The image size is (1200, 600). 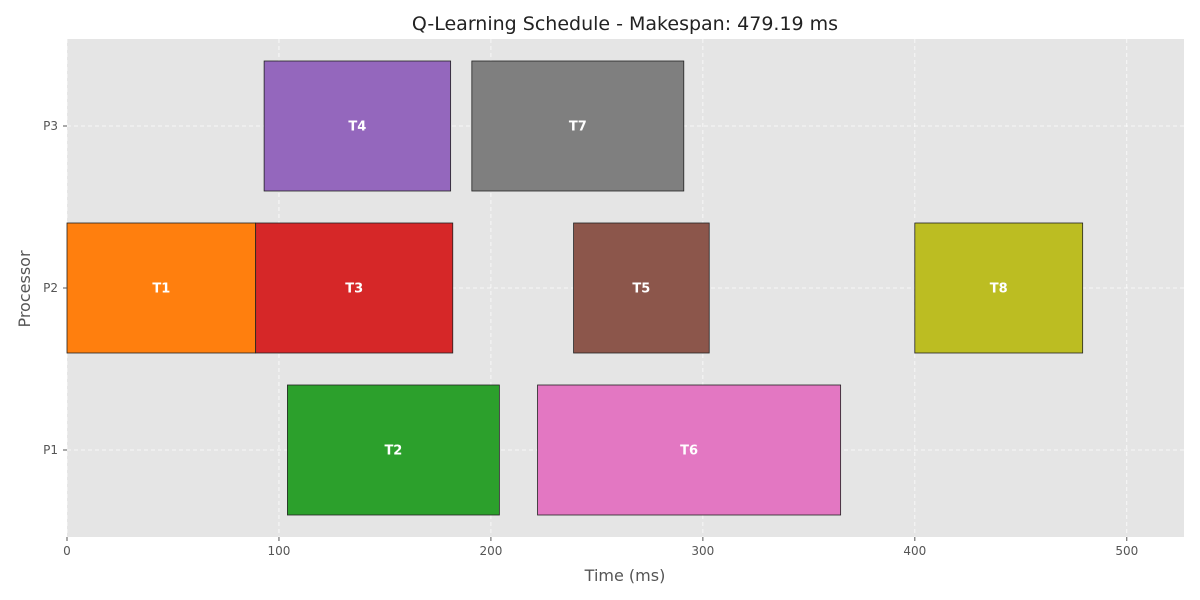 I want to click on x-axis-title: Time (ms), so click(x=625, y=575).